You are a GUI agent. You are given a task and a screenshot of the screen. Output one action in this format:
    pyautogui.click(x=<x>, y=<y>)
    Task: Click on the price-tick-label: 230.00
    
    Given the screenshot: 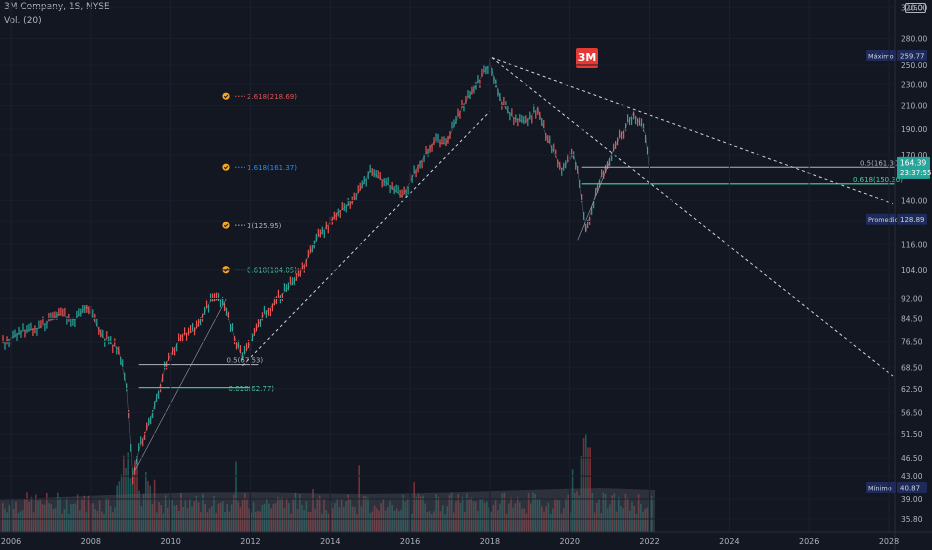 What is the action you would take?
    pyautogui.click(x=914, y=84)
    